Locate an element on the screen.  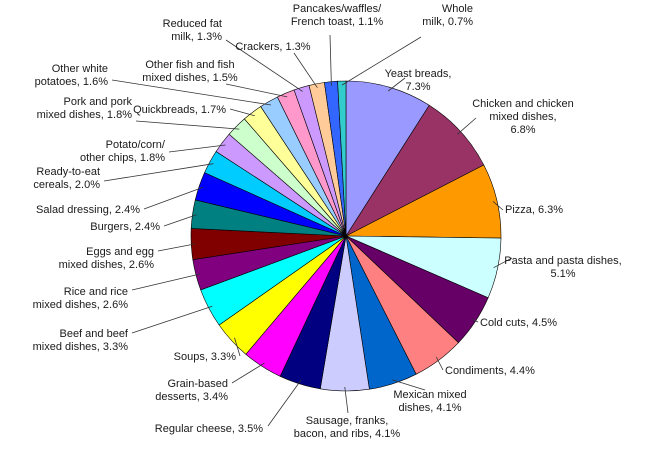
slice-label: Whole milk, 0.7% is located at coordinates (447, 15).